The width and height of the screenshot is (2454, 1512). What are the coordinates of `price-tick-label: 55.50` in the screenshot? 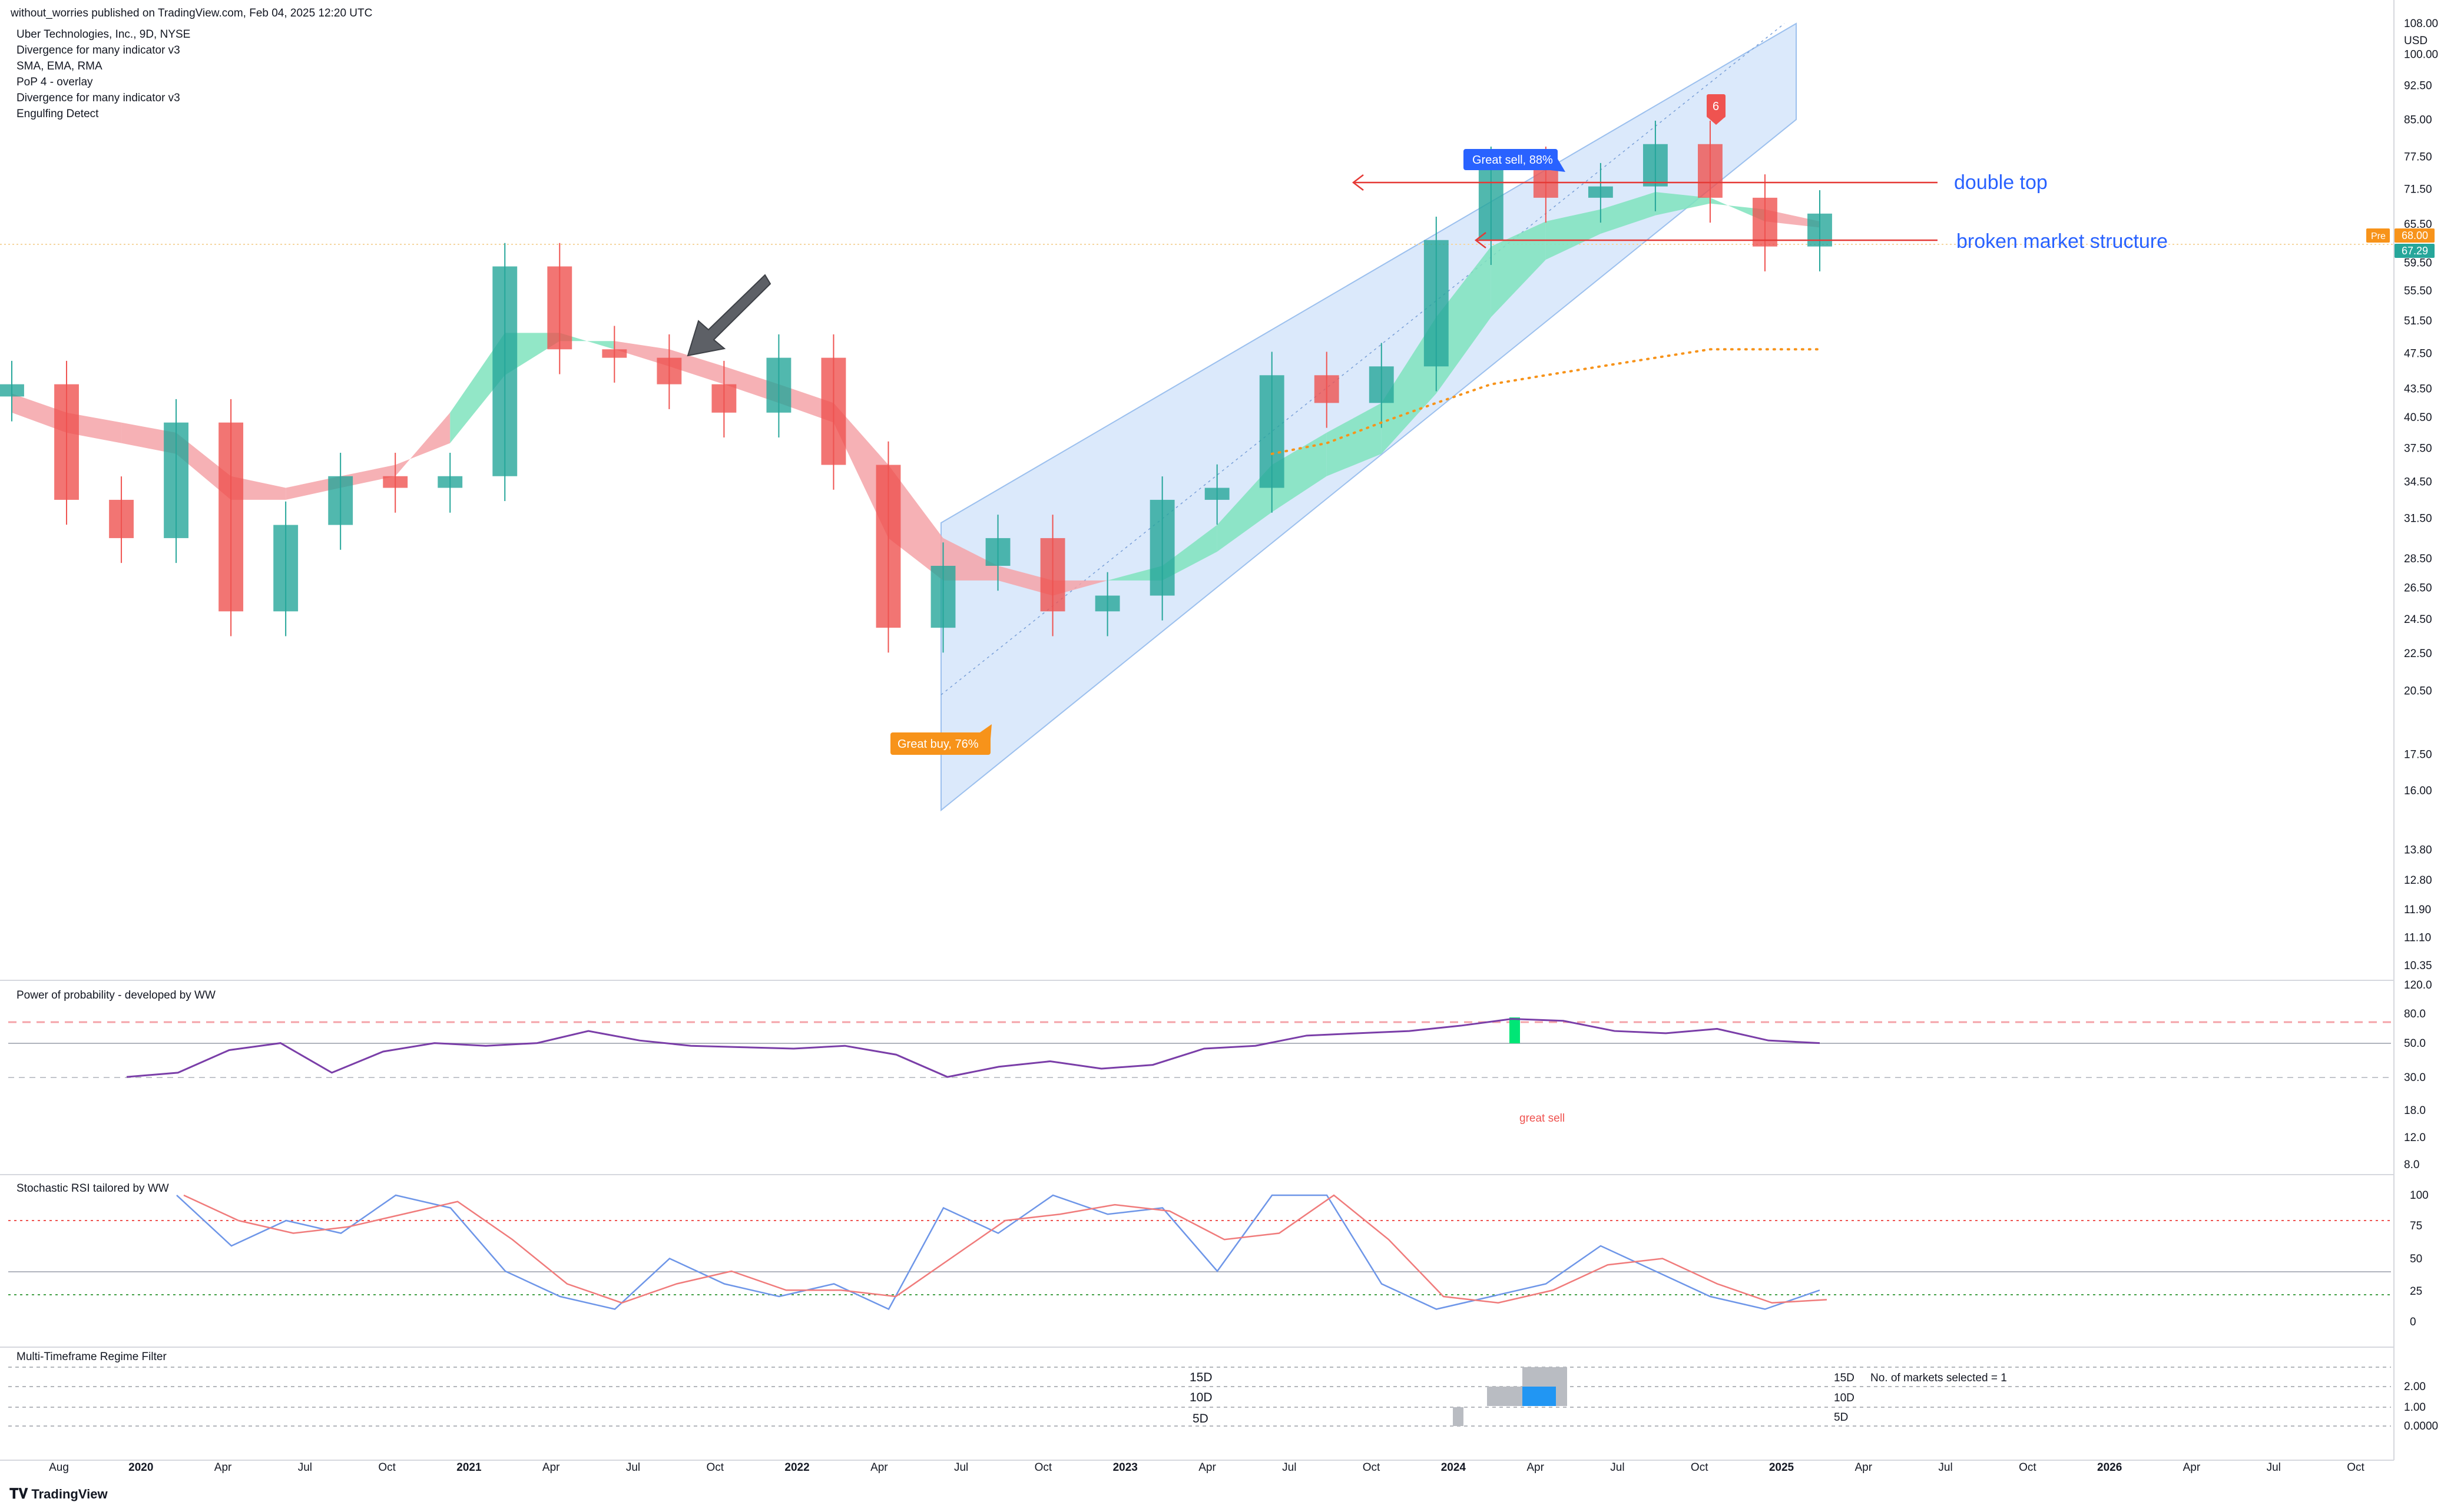 It's located at (2418, 291).